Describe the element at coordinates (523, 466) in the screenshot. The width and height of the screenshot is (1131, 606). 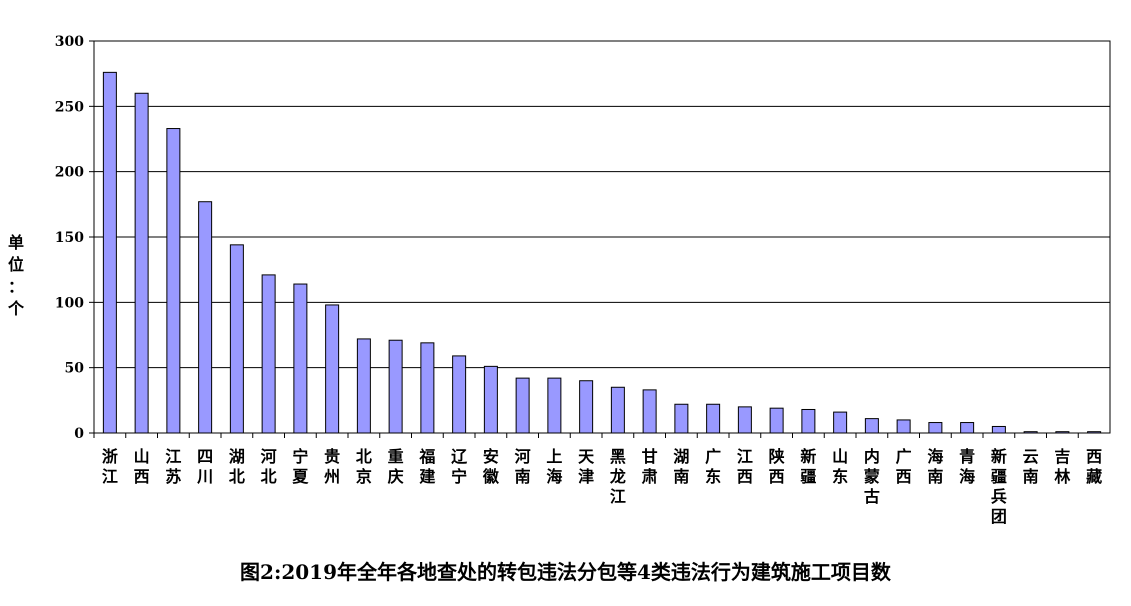
I see `x-category-label: 河南` at that location.